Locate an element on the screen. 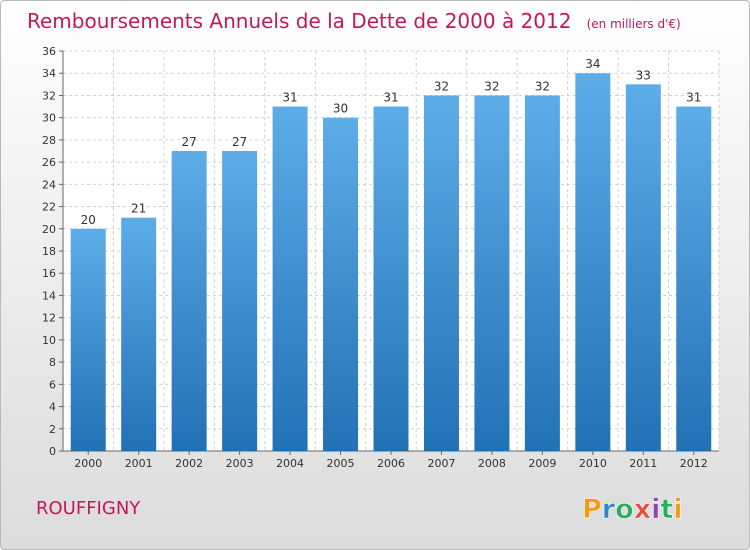 This screenshot has height=550, width=750. x-tick-label-2009: 2009 is located at coordinates (542, 463).